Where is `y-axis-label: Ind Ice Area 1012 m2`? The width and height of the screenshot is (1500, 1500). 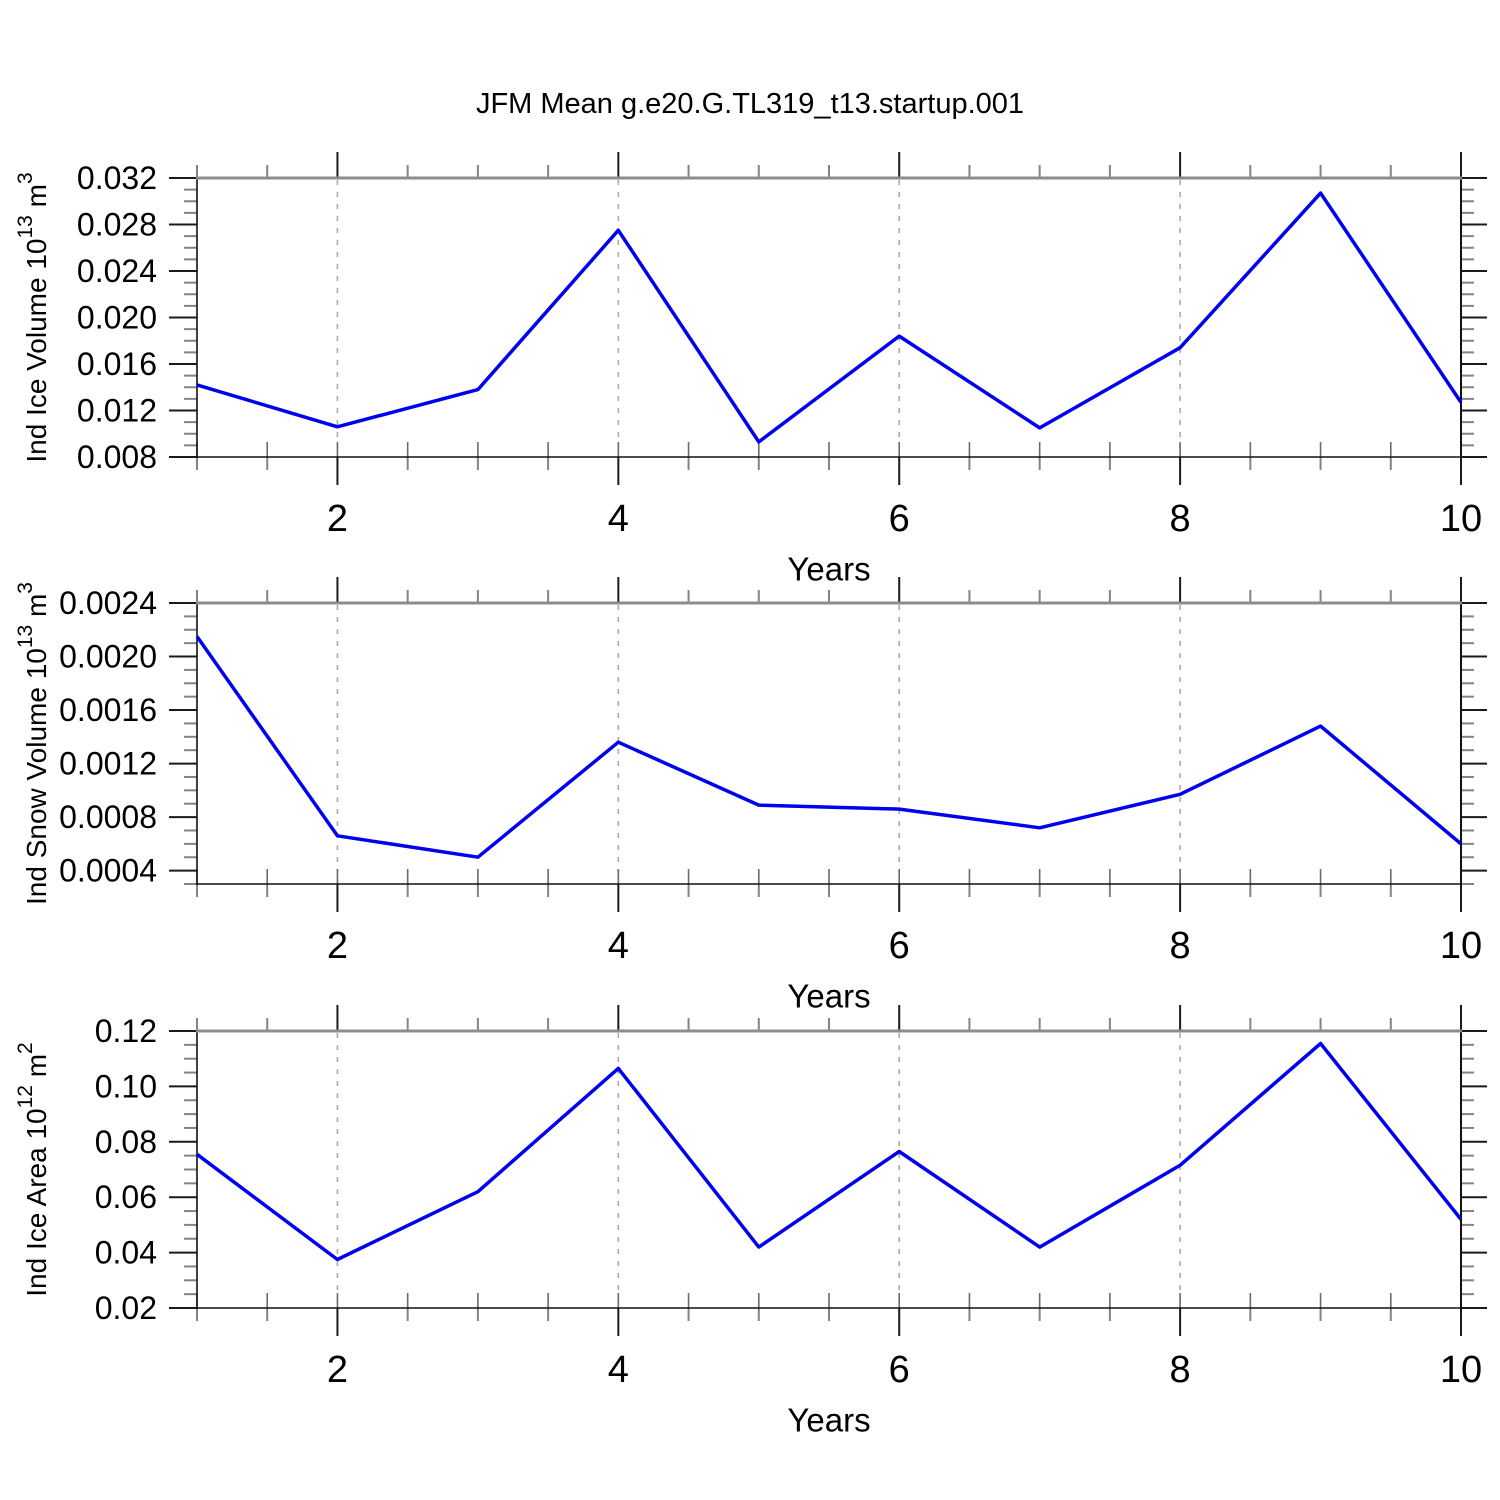 y-axis-label: Ind Ice Area 1012 m2 is located at coordinates (33, 1169).